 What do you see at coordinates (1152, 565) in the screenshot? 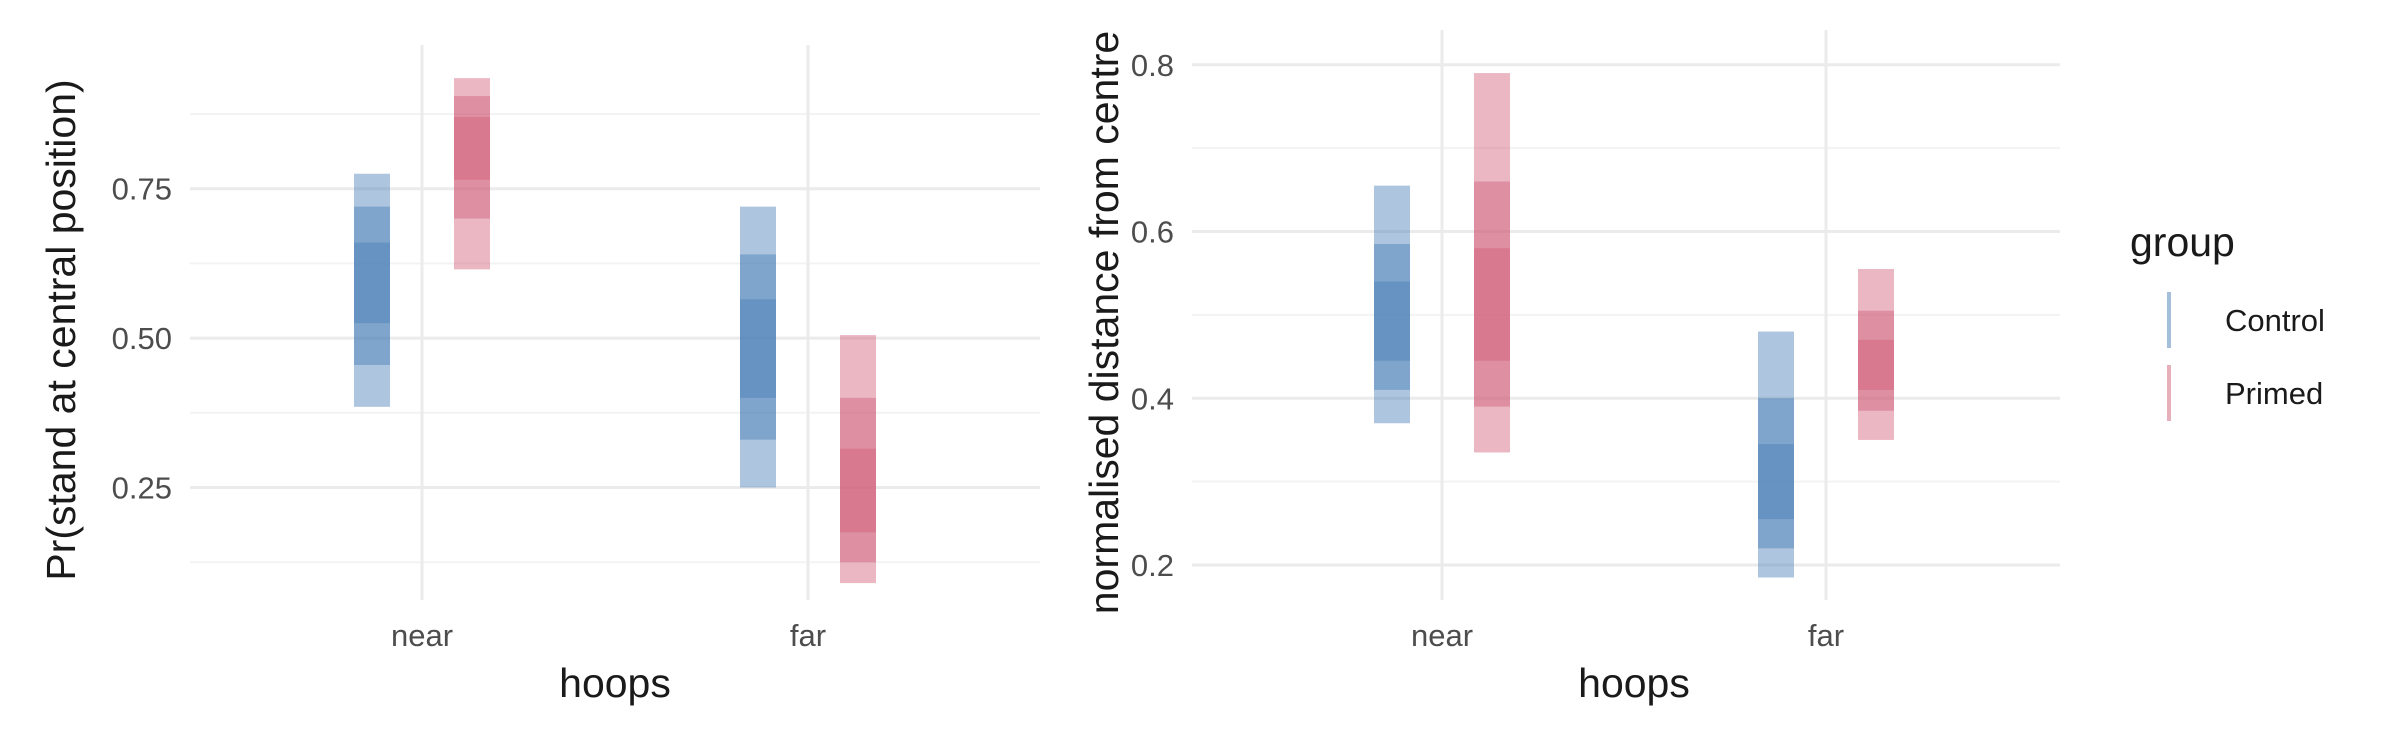
I see `y-tick-label: 0.2` at bounding box center [1152, 565].